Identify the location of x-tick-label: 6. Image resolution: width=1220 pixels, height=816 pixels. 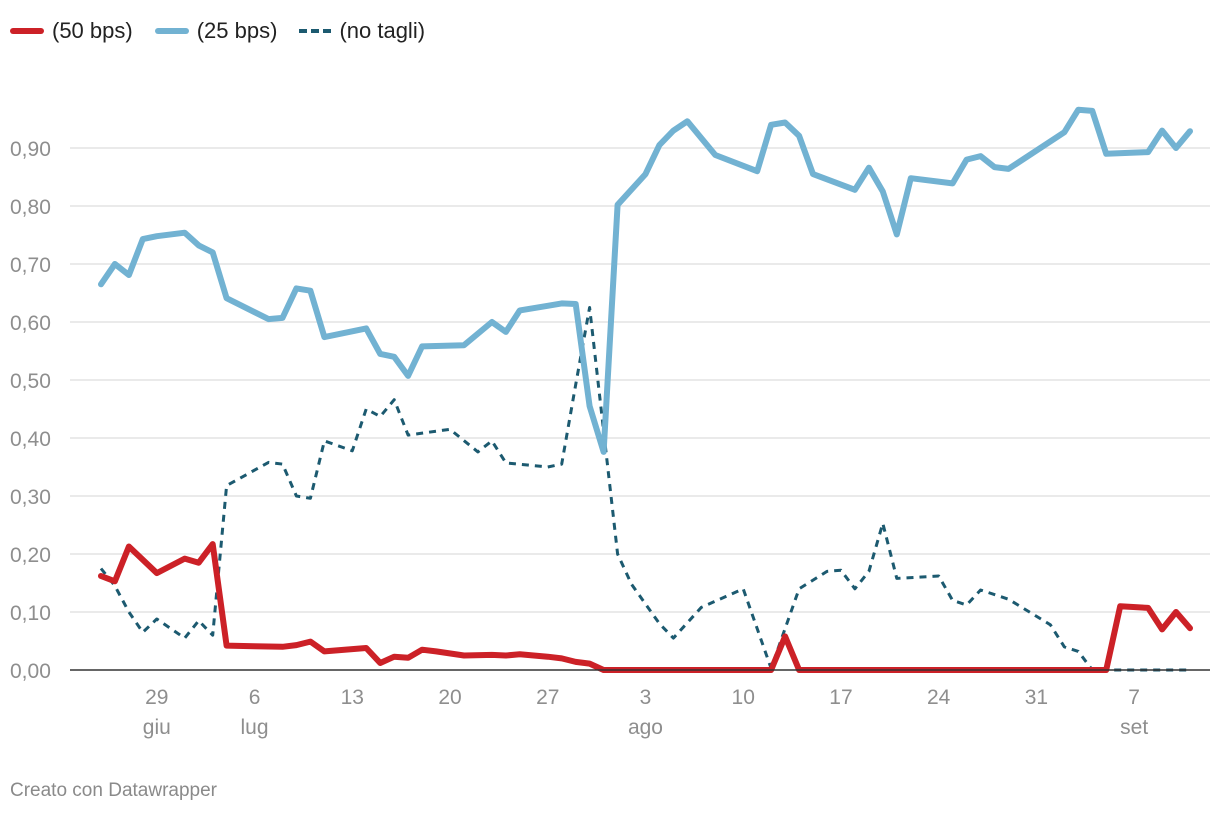
(255, 697).